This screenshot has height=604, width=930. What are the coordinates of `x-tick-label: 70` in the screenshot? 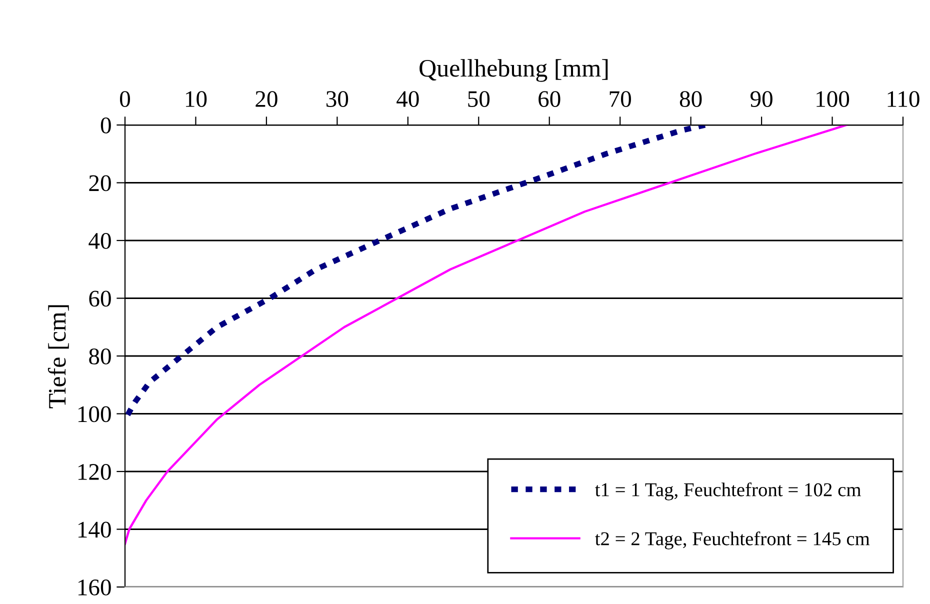 It's located at (620, 99).